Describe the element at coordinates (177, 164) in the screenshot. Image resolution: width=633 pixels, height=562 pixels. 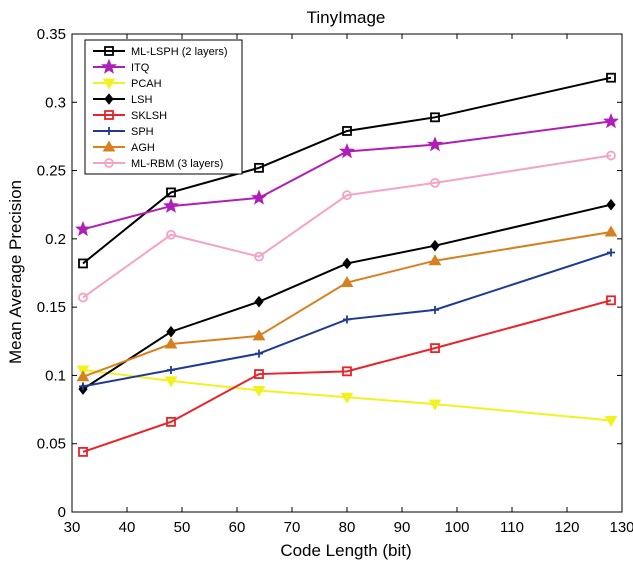
I see `legend-label: ML-RBM (3 layers)` at that location.